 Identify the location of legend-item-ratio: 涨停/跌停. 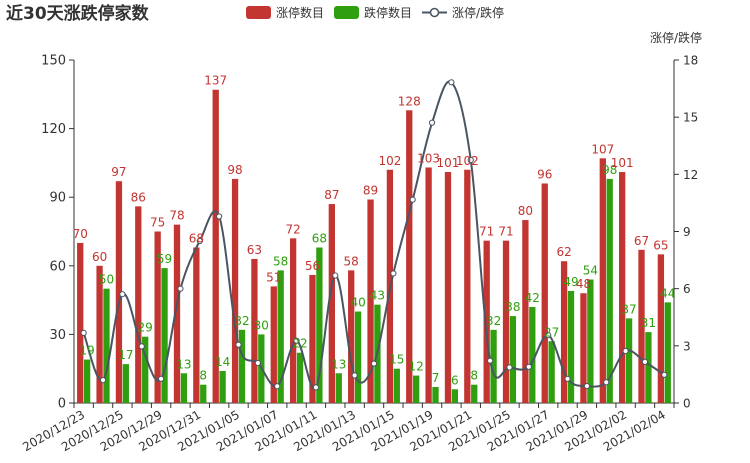
(463, 12).